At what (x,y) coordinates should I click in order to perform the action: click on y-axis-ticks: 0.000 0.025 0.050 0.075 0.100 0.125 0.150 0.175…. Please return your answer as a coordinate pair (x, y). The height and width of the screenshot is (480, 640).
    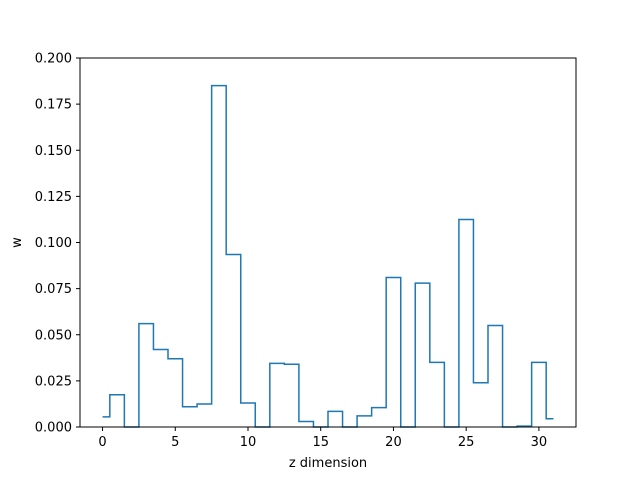
    Looking at the image, I should click on (57, 244).